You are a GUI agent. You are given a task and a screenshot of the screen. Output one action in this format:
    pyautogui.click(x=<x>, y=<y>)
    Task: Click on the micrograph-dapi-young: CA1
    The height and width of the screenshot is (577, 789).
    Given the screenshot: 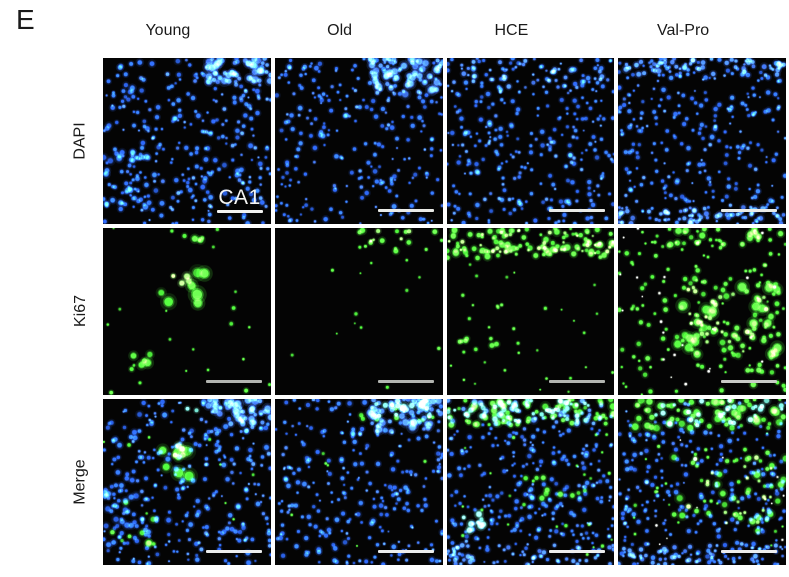 What is the action you would take?
    pyautogui.click(x=187, y=141)
    